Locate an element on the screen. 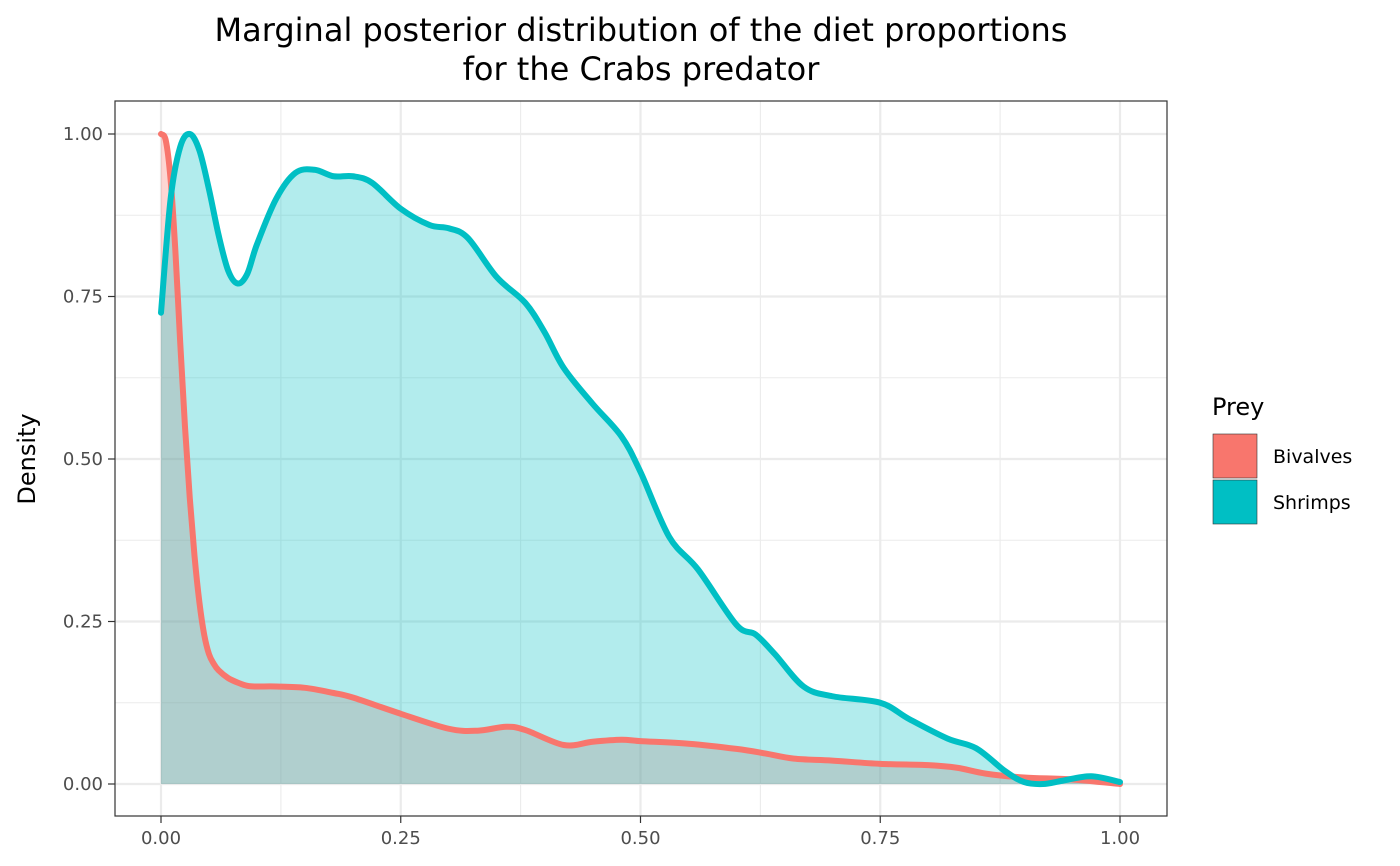  x-axis: 0.00 0.25 0.50 0.75 1.00 is located at coordinates (640, 832).